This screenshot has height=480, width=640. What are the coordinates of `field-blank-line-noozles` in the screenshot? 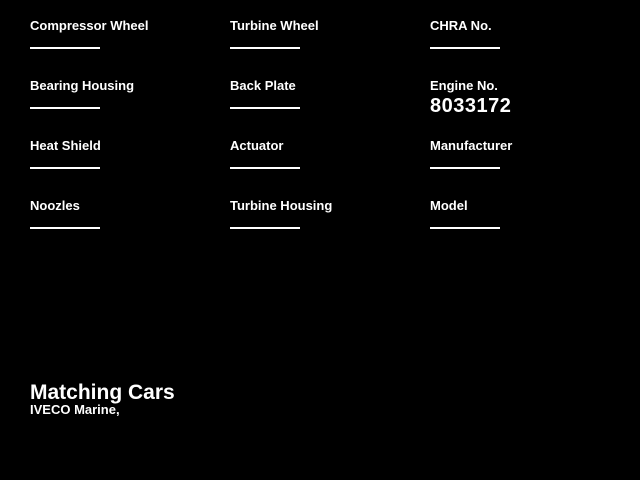 It's located at (65, 228).